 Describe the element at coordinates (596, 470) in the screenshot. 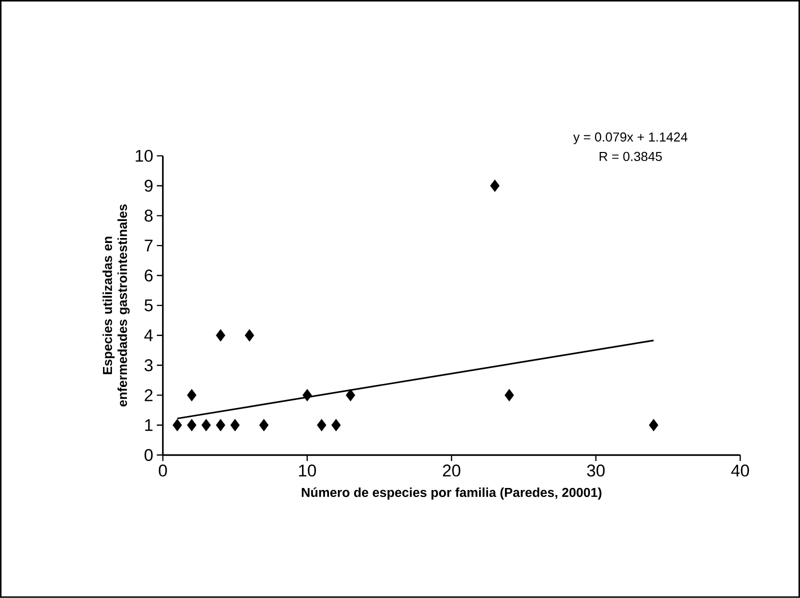

I see `x-tick-label: 30` at that location.